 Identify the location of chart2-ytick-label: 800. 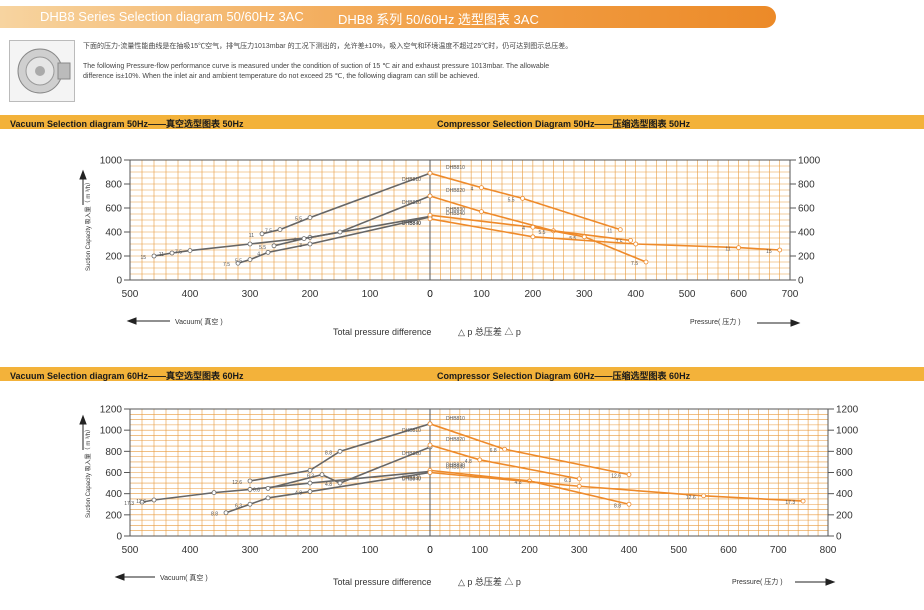
(113, 452).